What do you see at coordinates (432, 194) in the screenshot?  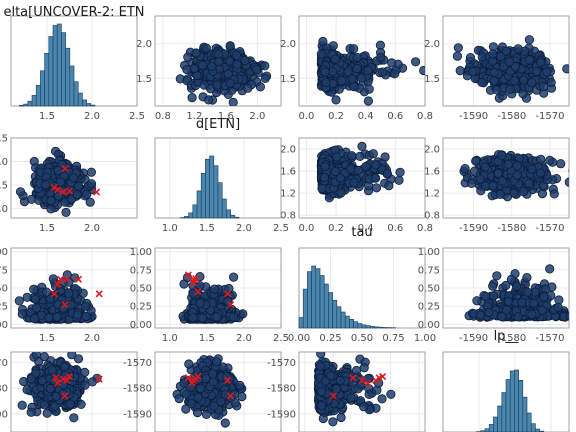 I see `y-tick-label: 1.2` at bounding box center [432, 194].